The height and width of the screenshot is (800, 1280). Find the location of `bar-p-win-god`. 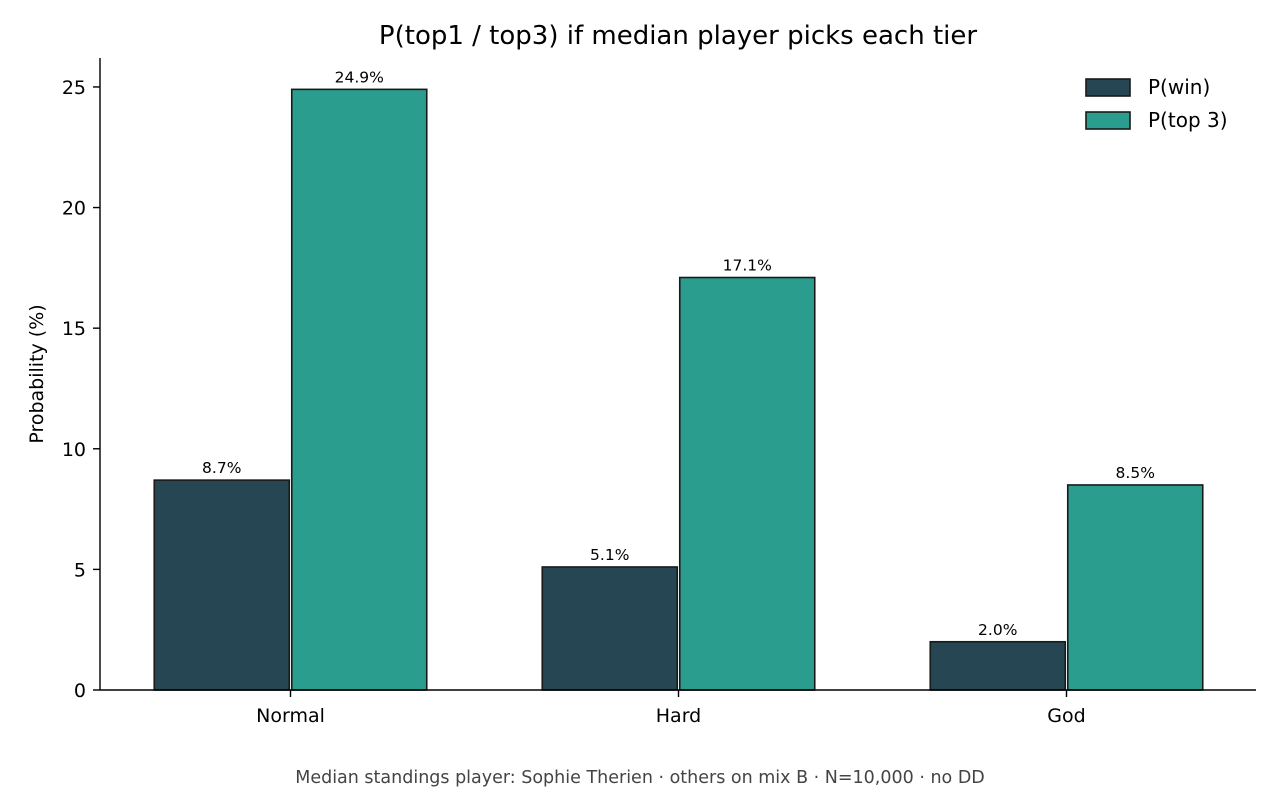

bar-p-win-god is located at coordinates (998, 665).